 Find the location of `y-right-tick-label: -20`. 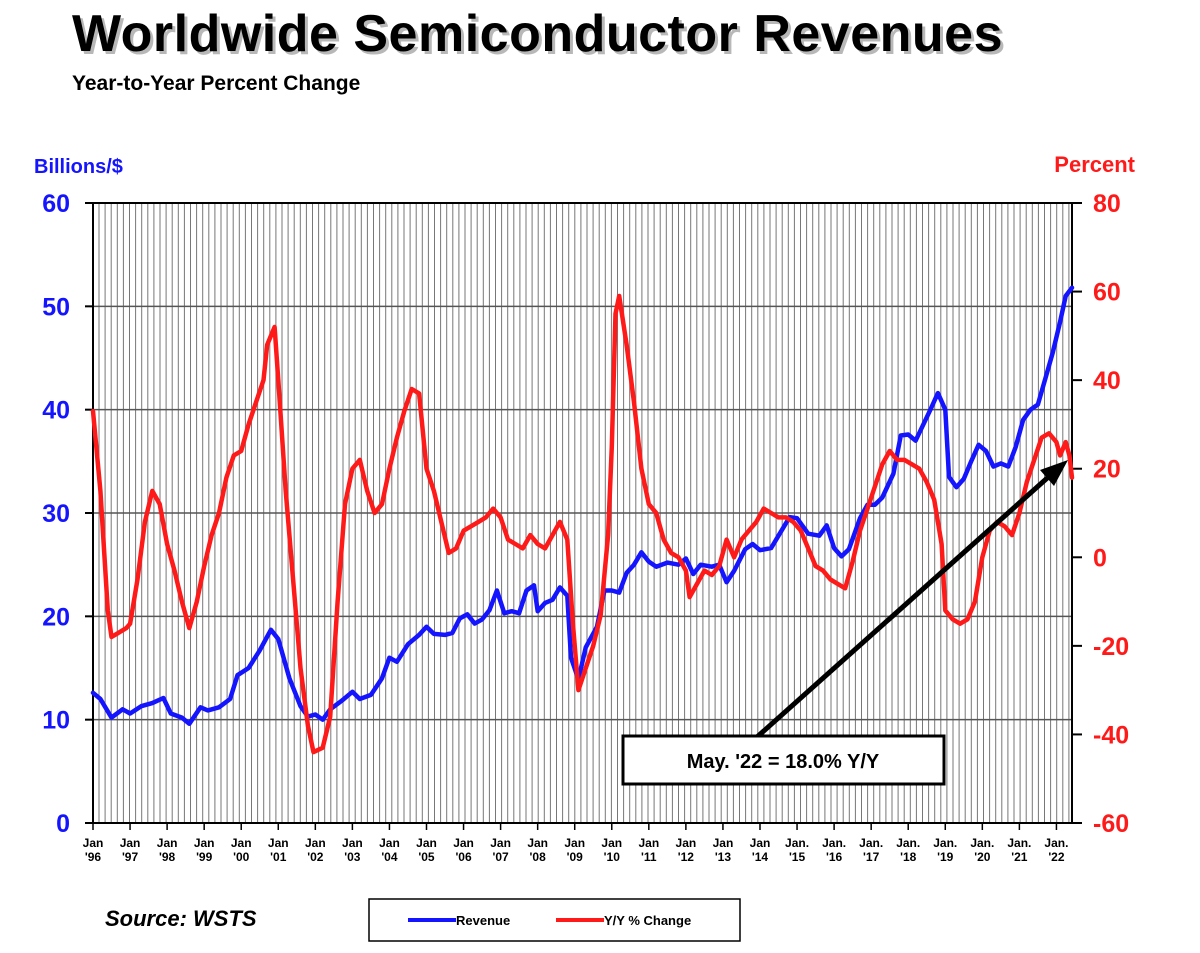

y-right-tick-label: -20 is located at coordinates (1111, 647).